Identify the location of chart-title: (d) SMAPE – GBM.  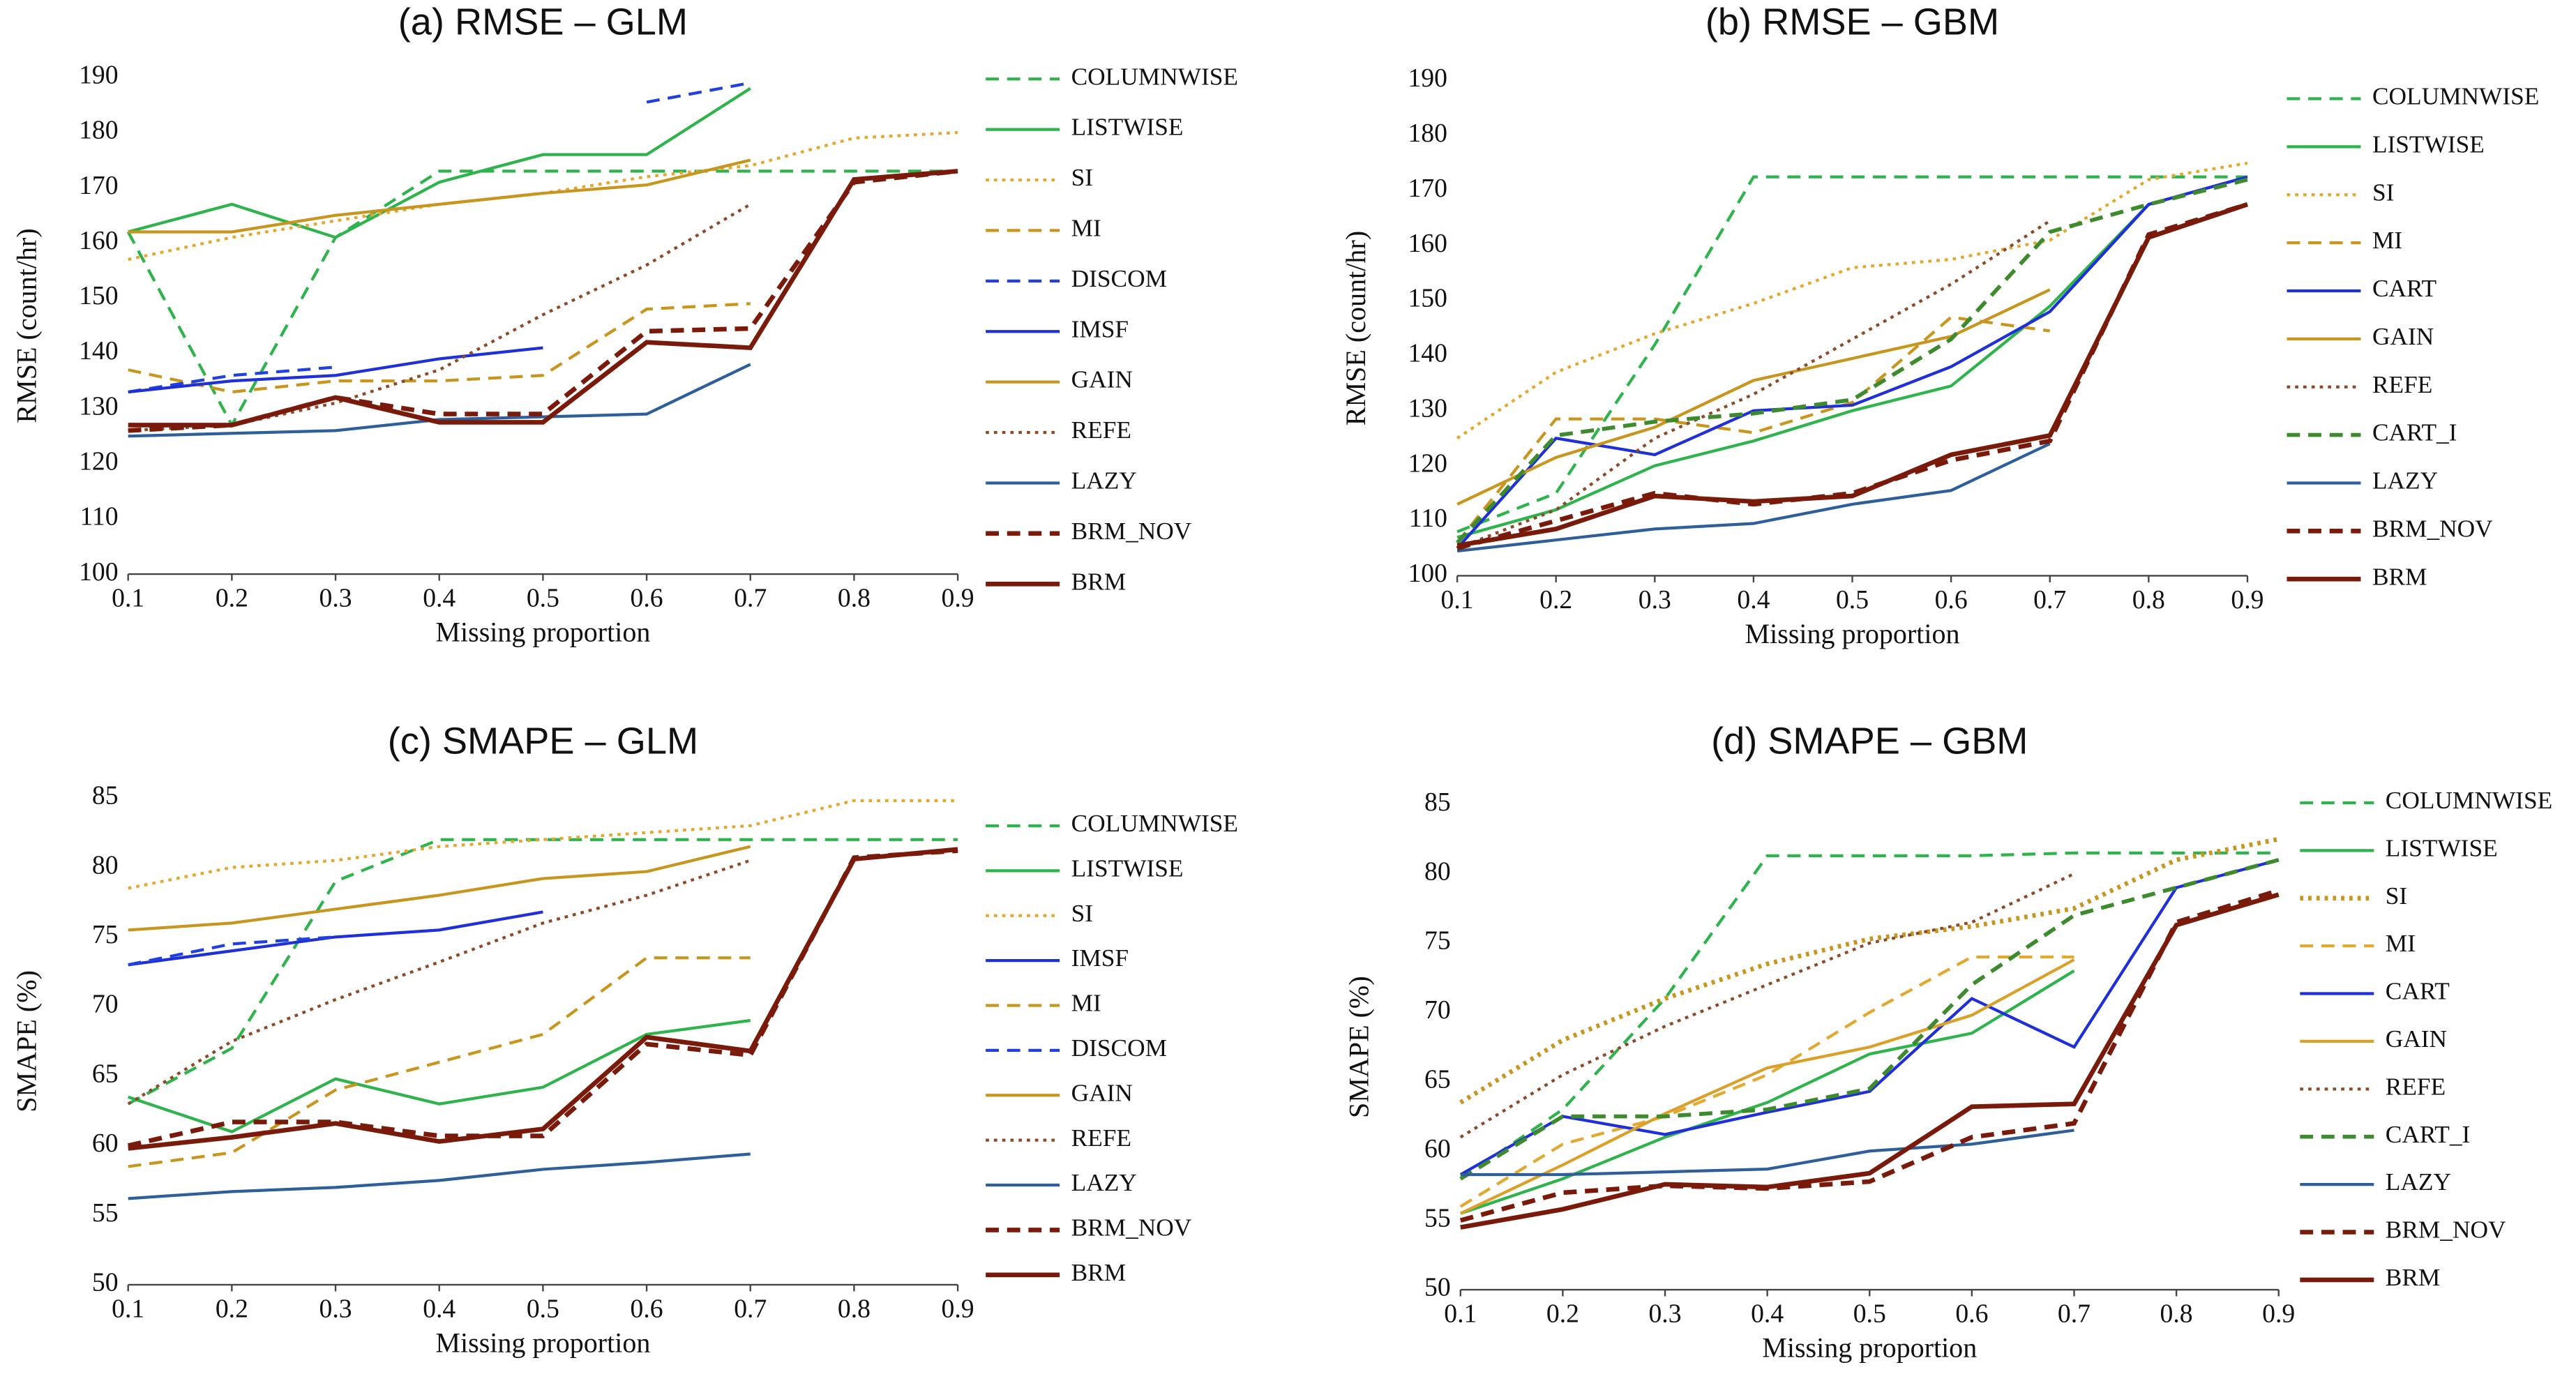
(1869, 741).